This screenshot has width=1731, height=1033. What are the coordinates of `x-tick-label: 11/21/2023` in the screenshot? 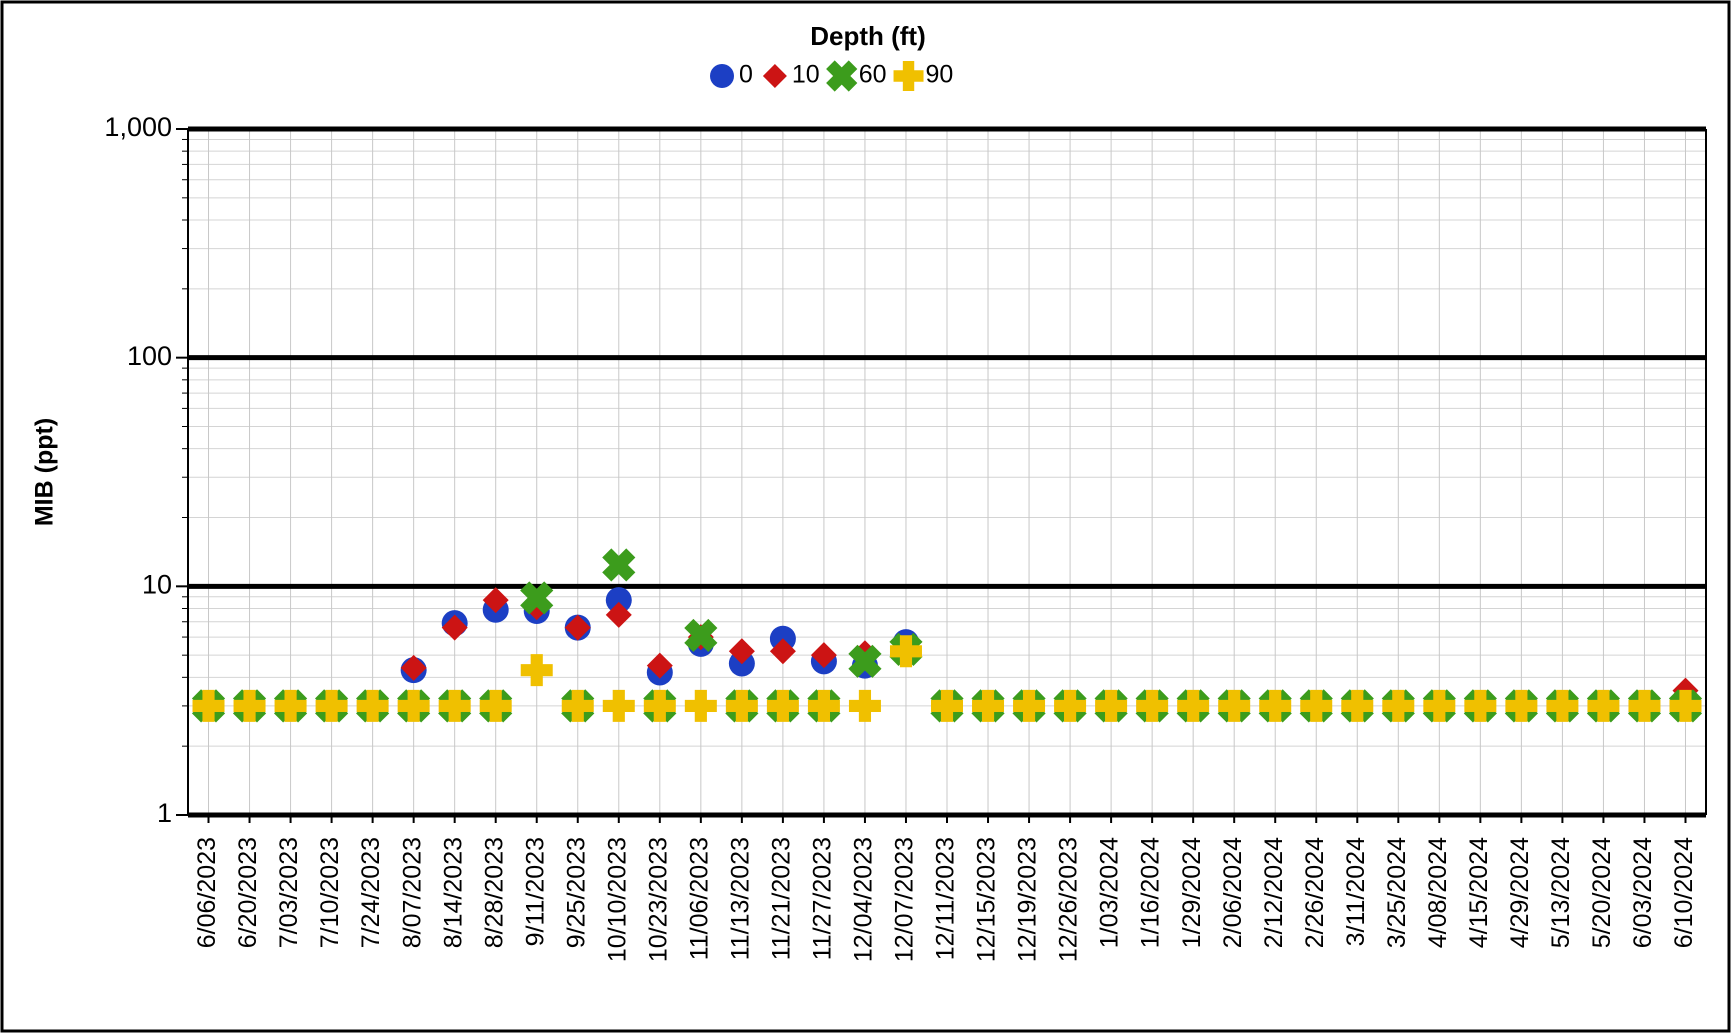 It's located at (782, 898).